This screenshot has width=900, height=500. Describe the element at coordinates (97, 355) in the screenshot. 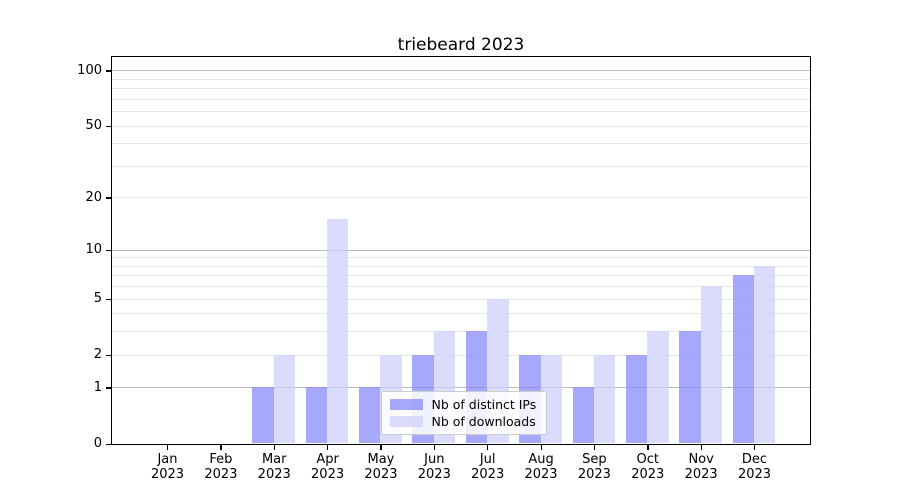

I see `y-tick-label-2: 2` at that location.